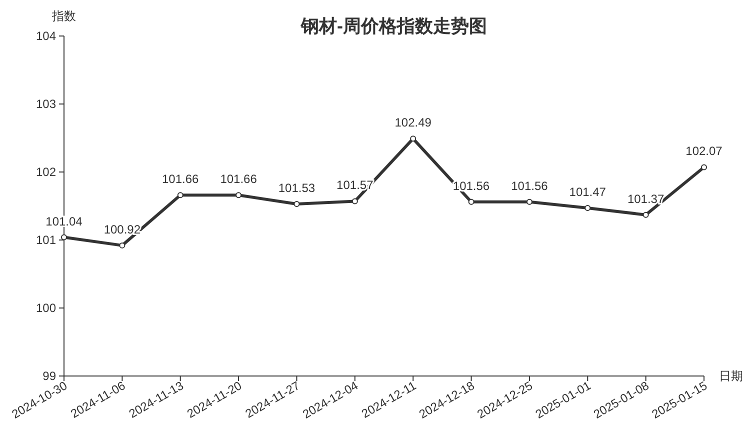  Describe the element at coordinates (587, 192) in the screenshot. I see `data-label: 101.47` at that location.